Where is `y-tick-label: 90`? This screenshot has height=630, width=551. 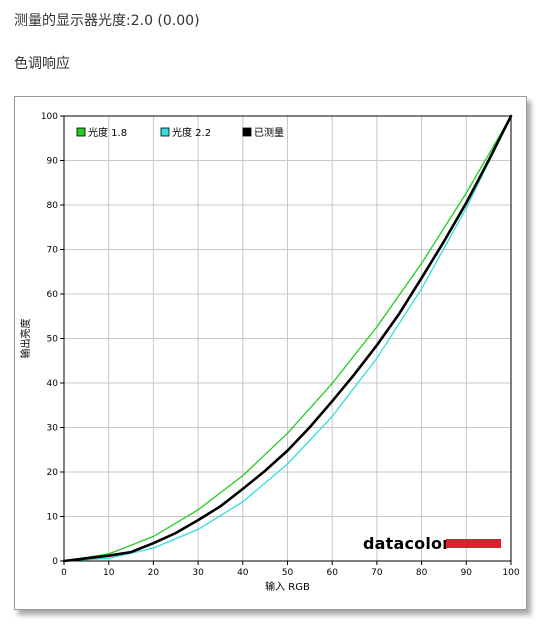
y-tick-label: 90 is located at coordinates (53, 162).